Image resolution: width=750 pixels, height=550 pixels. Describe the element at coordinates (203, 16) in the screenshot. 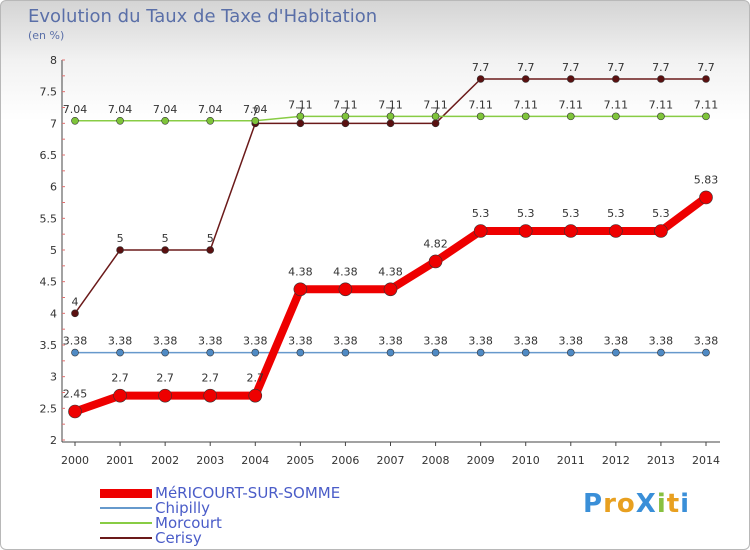

I see `chart-title: Evolution du Taux de Taxe d'Habitation` at that location.